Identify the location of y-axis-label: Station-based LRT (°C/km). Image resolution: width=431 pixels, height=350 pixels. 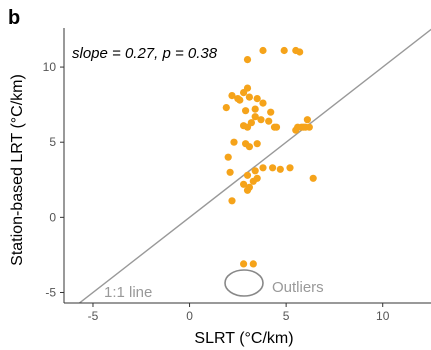
(17, 170).